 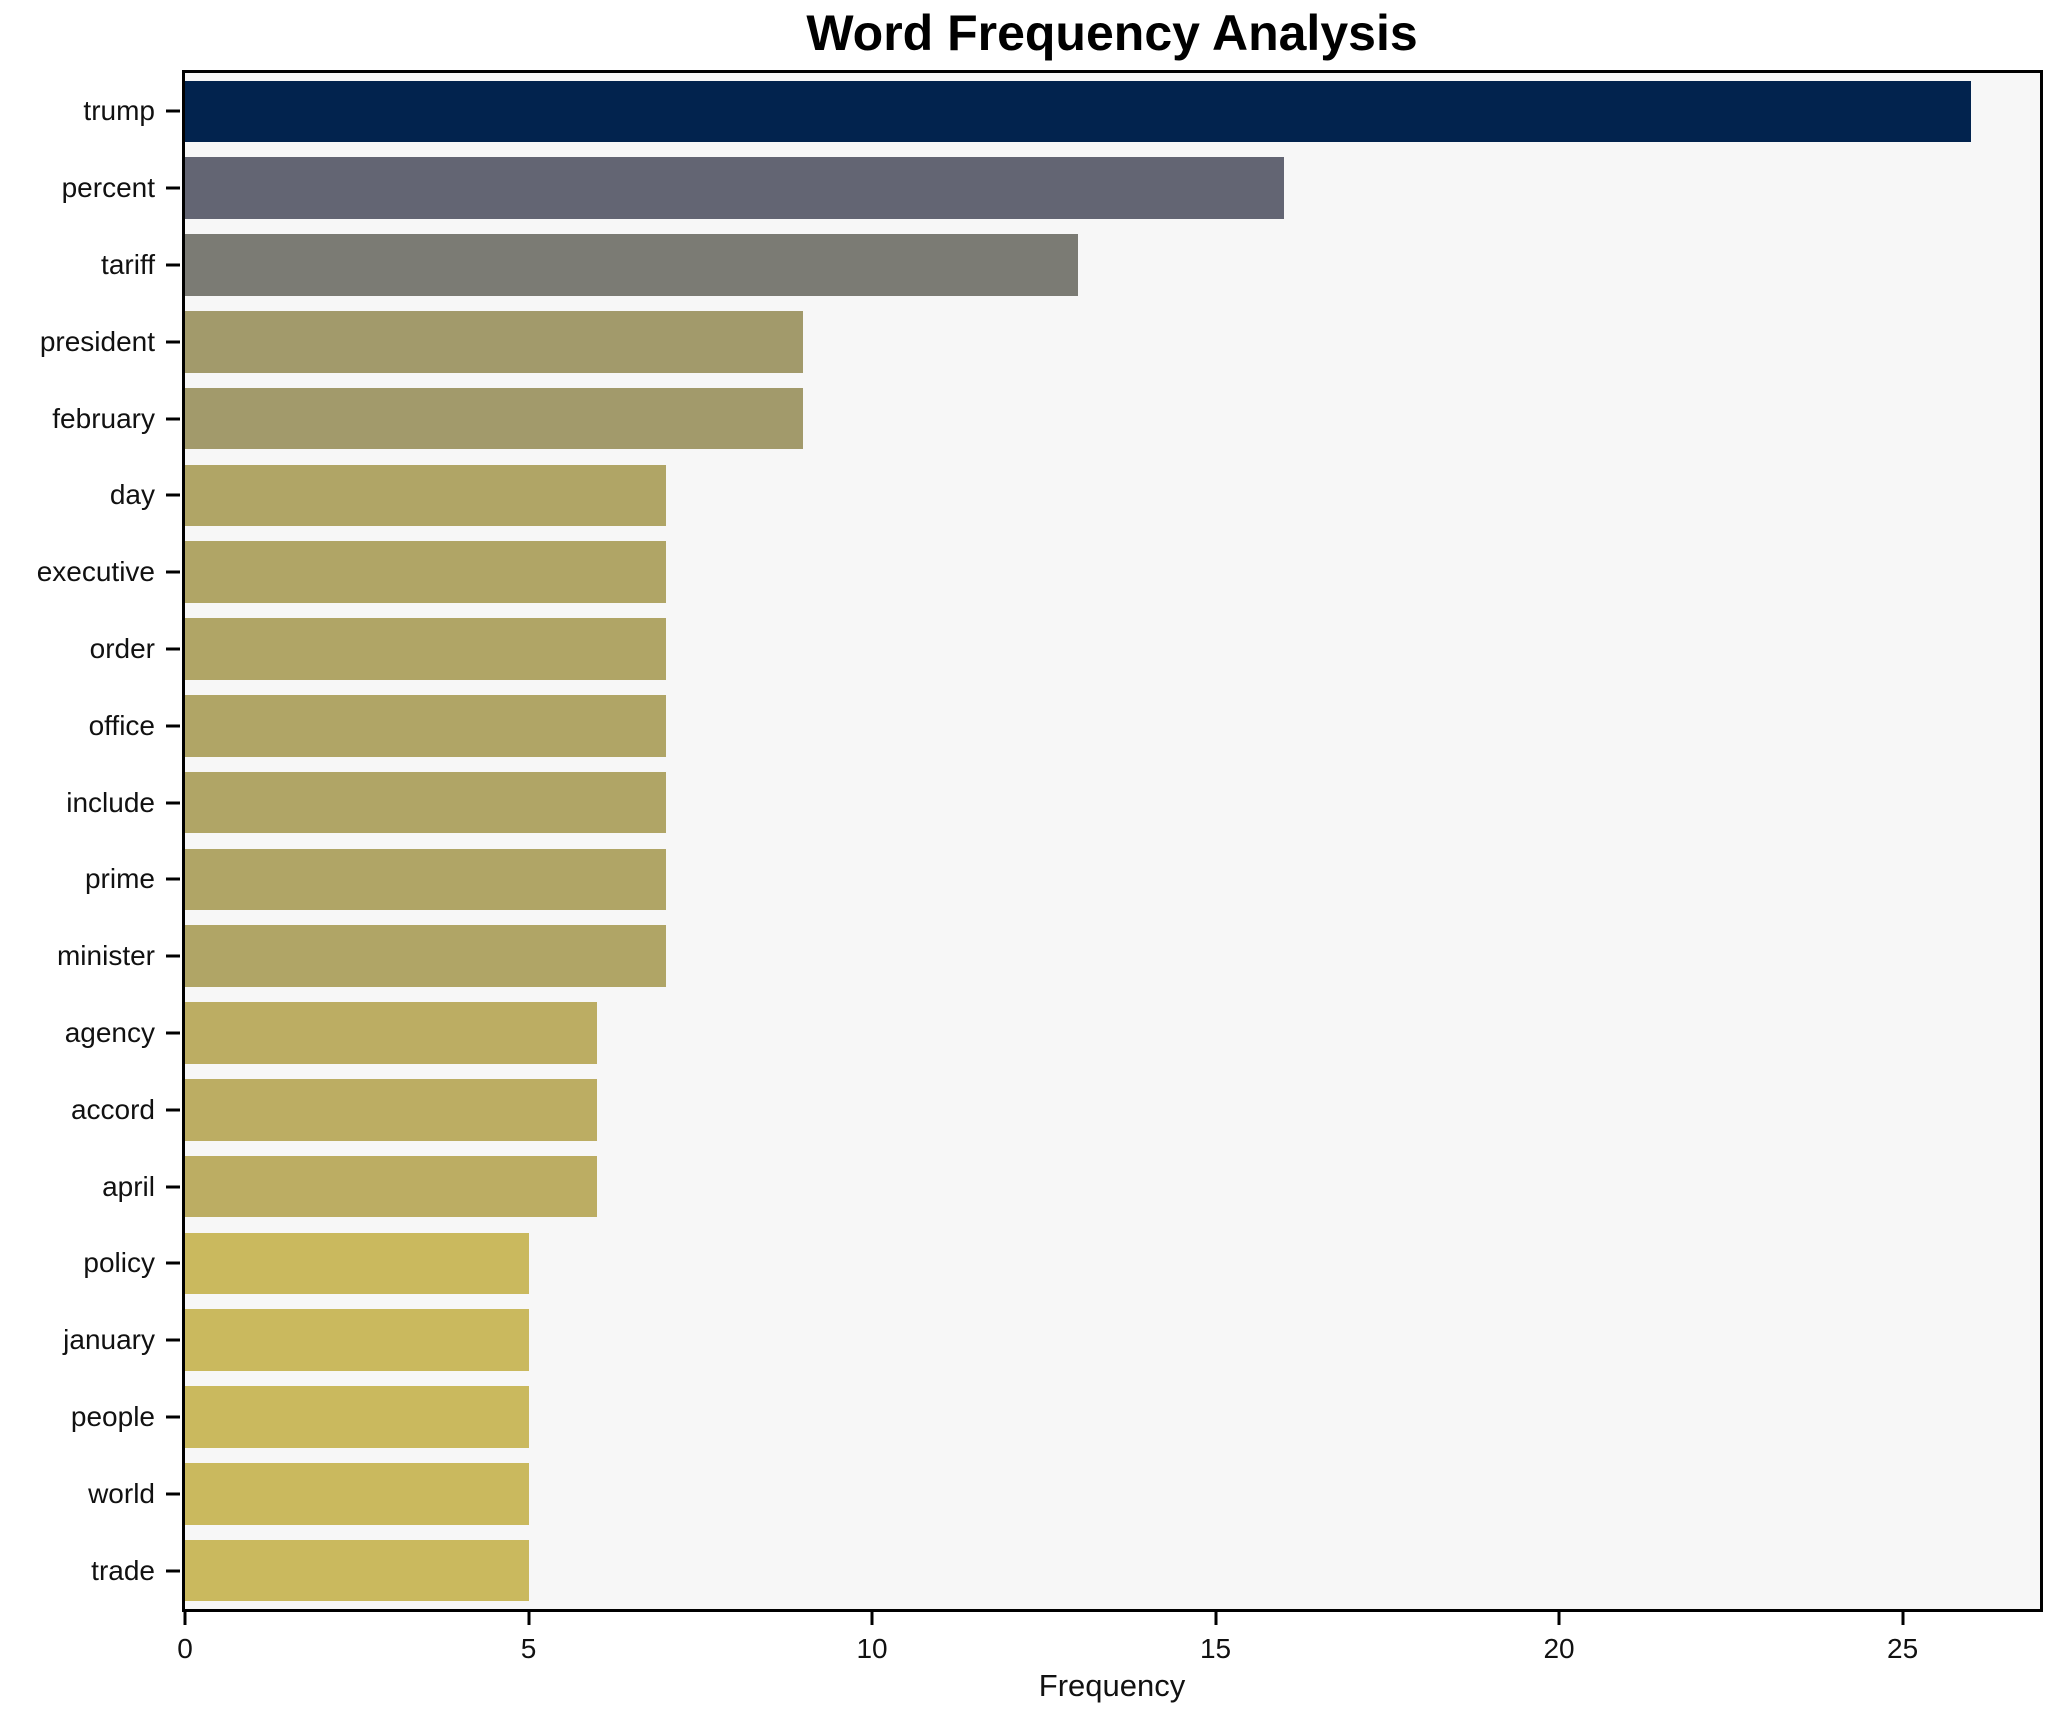 What do you see at coordinates (132, 495) in the screenshot?
I see `y-tick-label-day: day` at bounding box center [132, 495].